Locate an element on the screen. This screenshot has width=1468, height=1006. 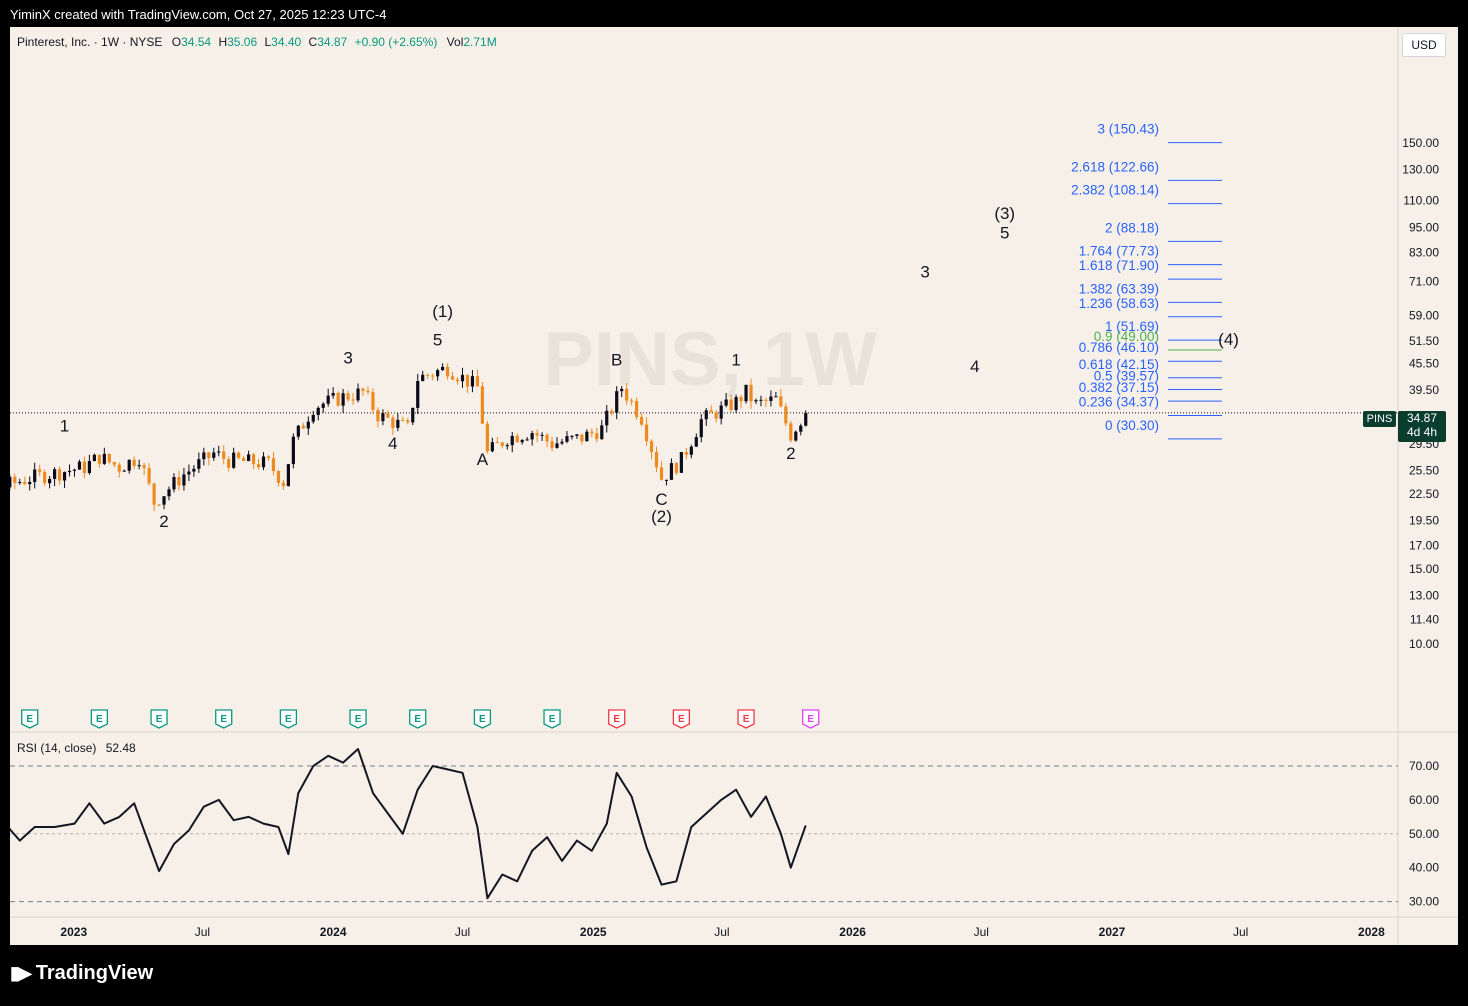
tradingview-logo: ▮▶ TradingView is located at coordinates (81, 973).